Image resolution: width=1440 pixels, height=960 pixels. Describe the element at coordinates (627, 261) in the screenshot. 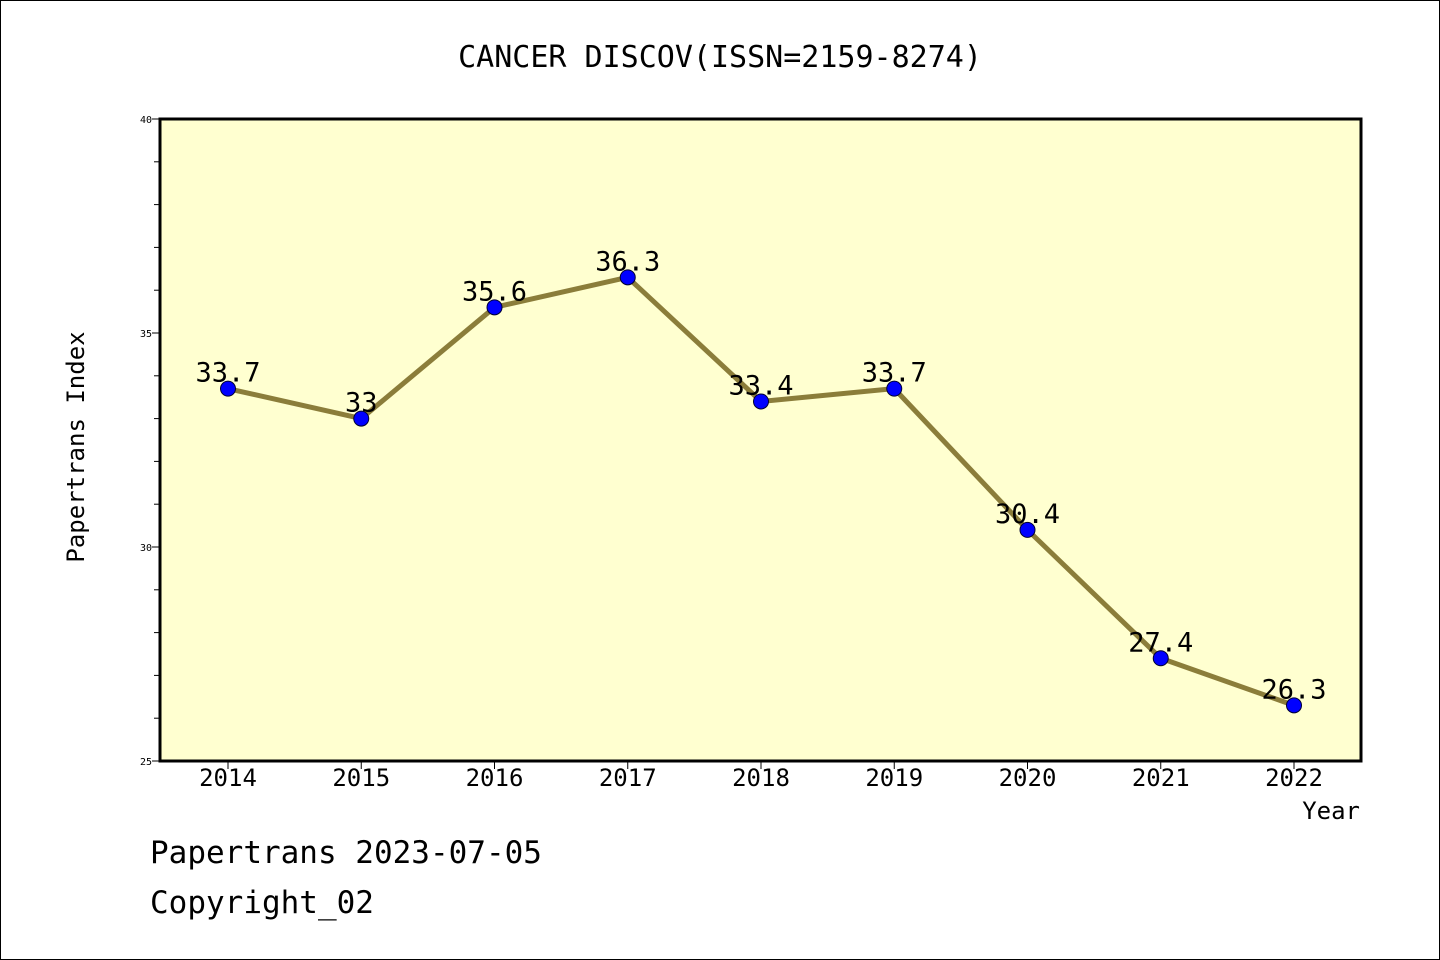

I see `data-label: 36.3` at that location.